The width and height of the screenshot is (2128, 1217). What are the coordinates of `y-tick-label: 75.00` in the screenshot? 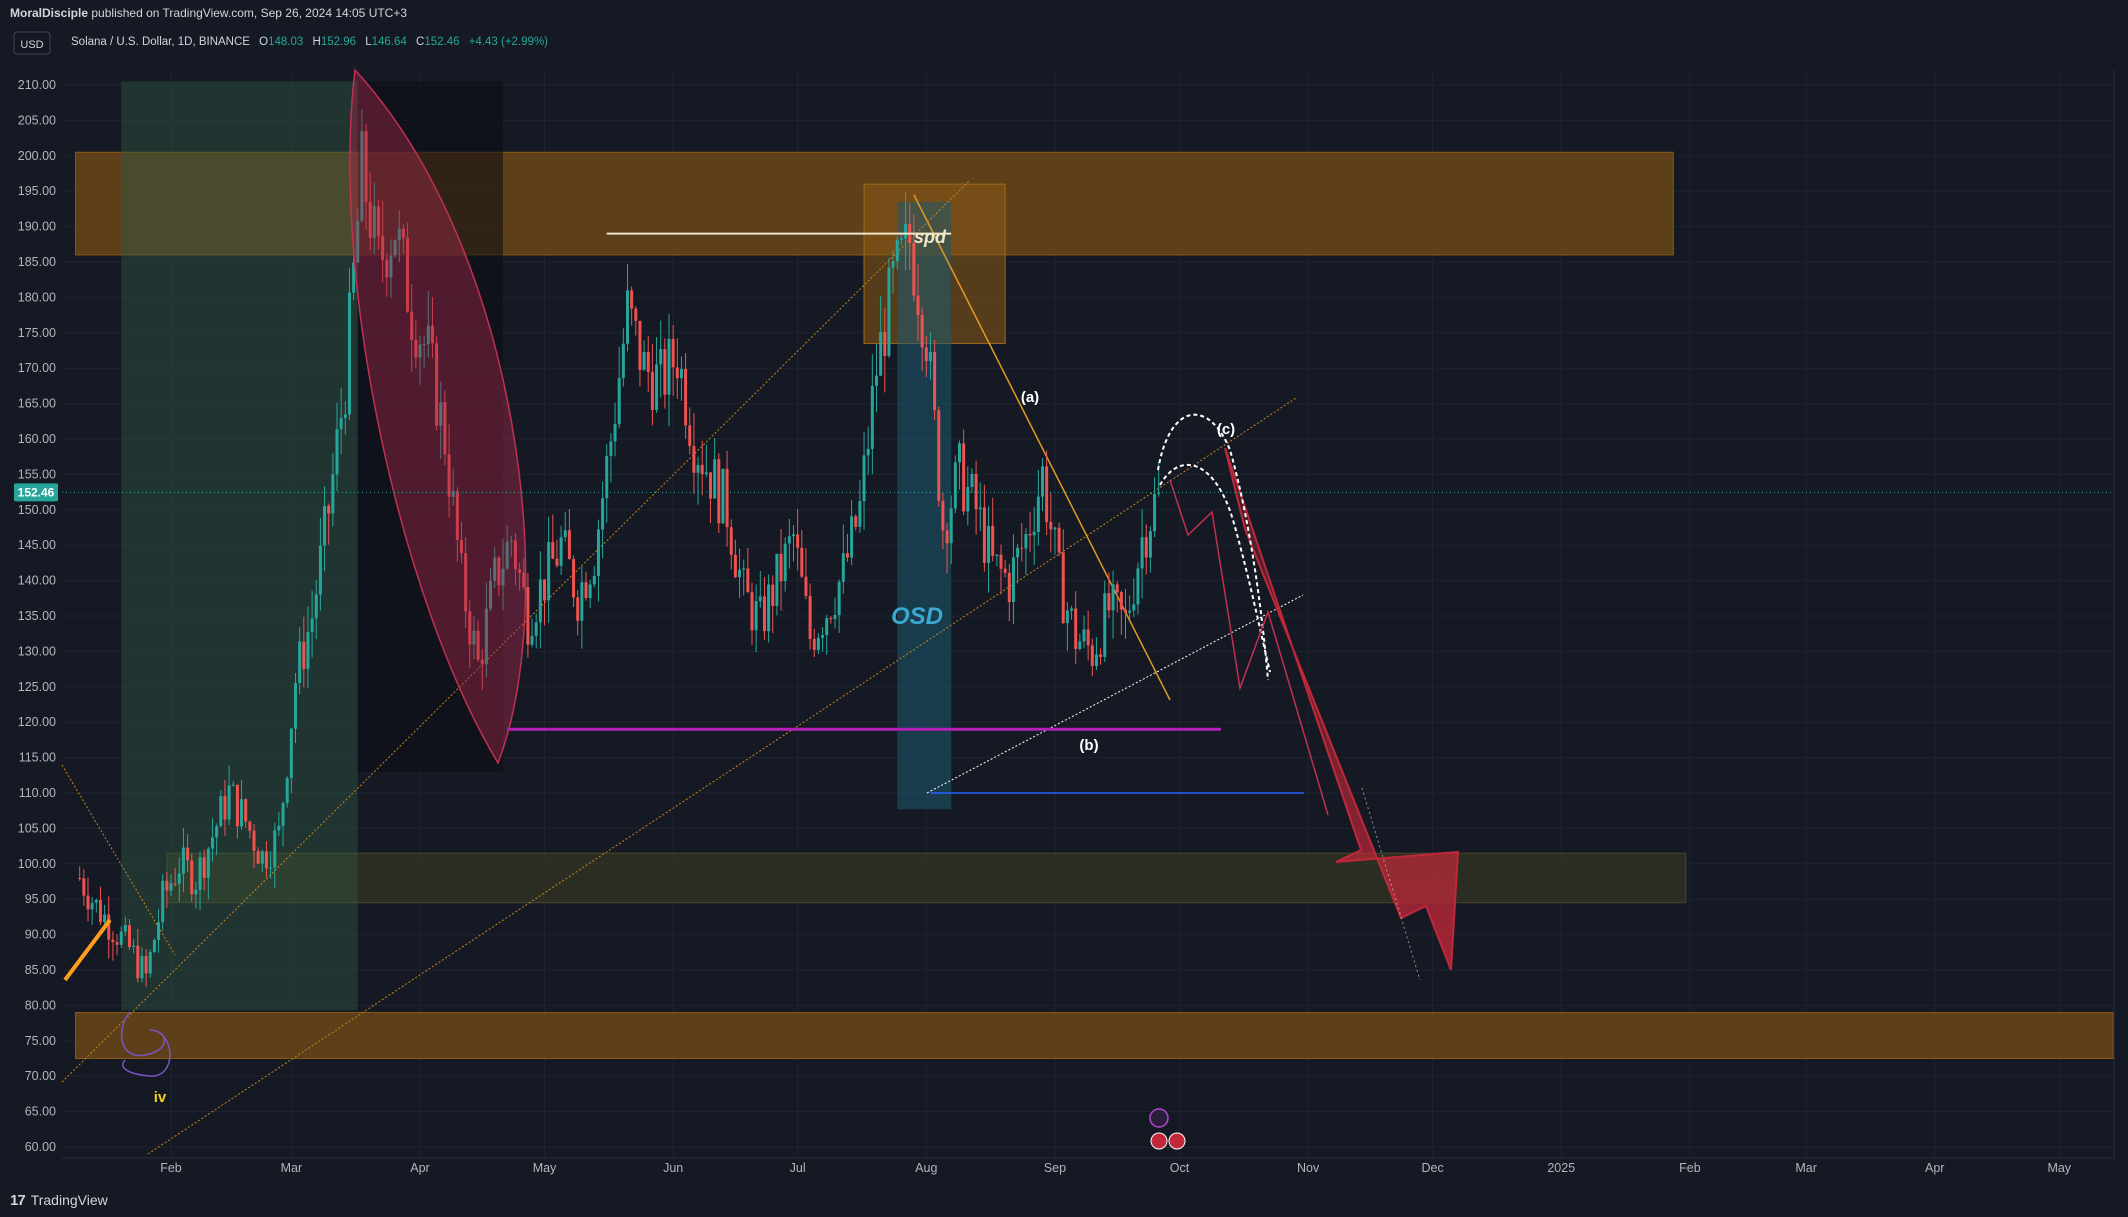 It's located at (40, 1041).